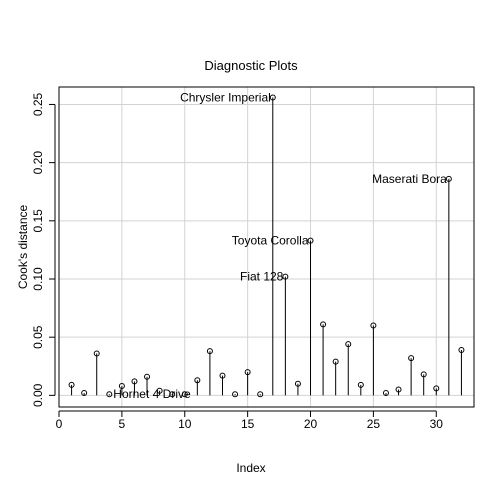  I want to click on point-label: Chrysler Imperial, so click(225, 97).